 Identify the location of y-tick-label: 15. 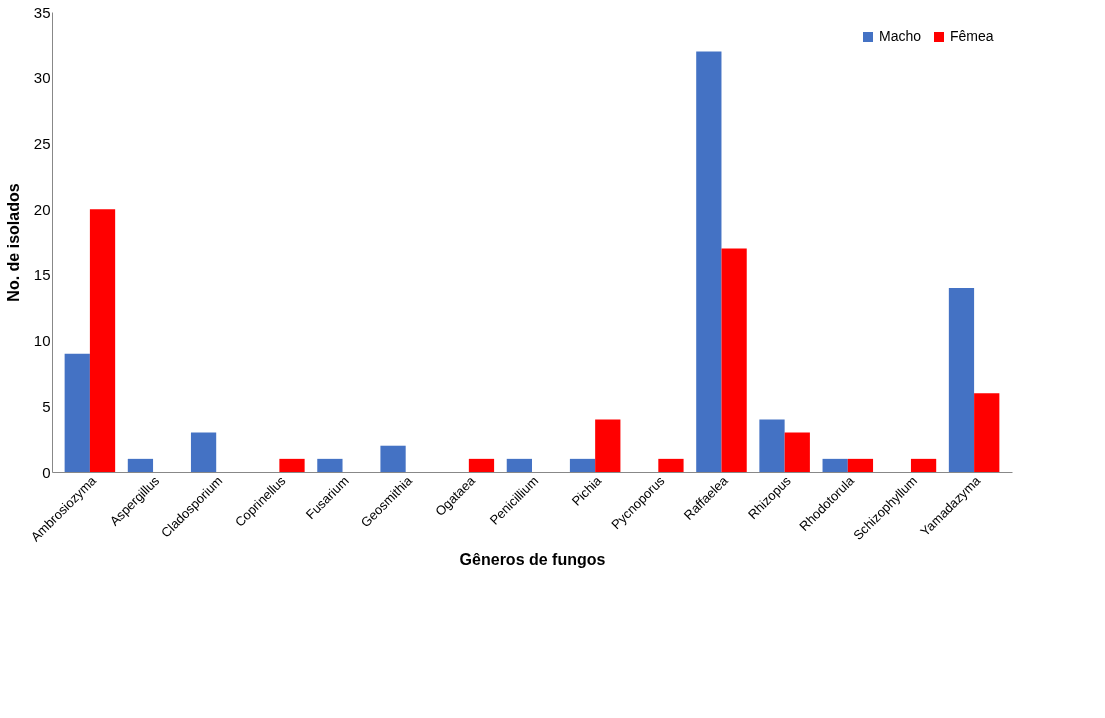
(42, 275).